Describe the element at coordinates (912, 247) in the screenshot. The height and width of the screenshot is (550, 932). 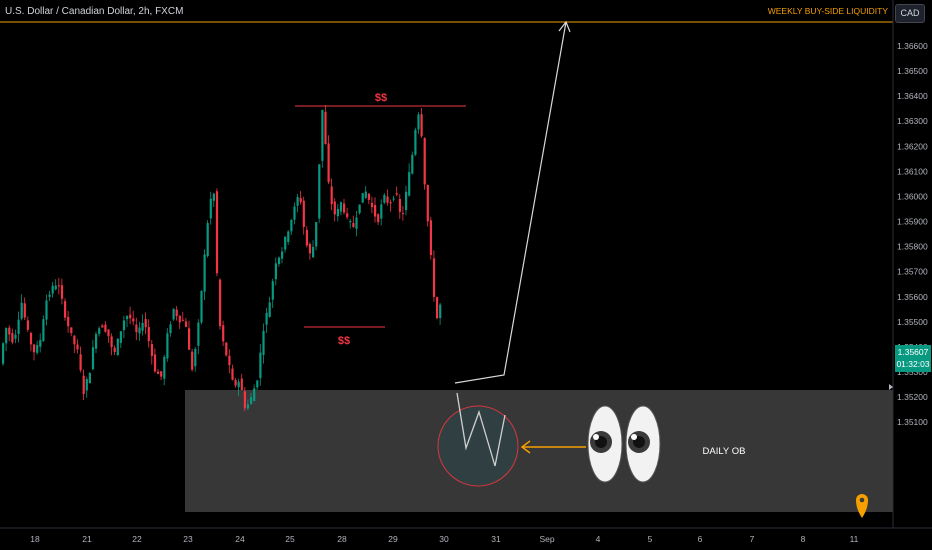
I see `price-tick-label: 1.35800` at that location.